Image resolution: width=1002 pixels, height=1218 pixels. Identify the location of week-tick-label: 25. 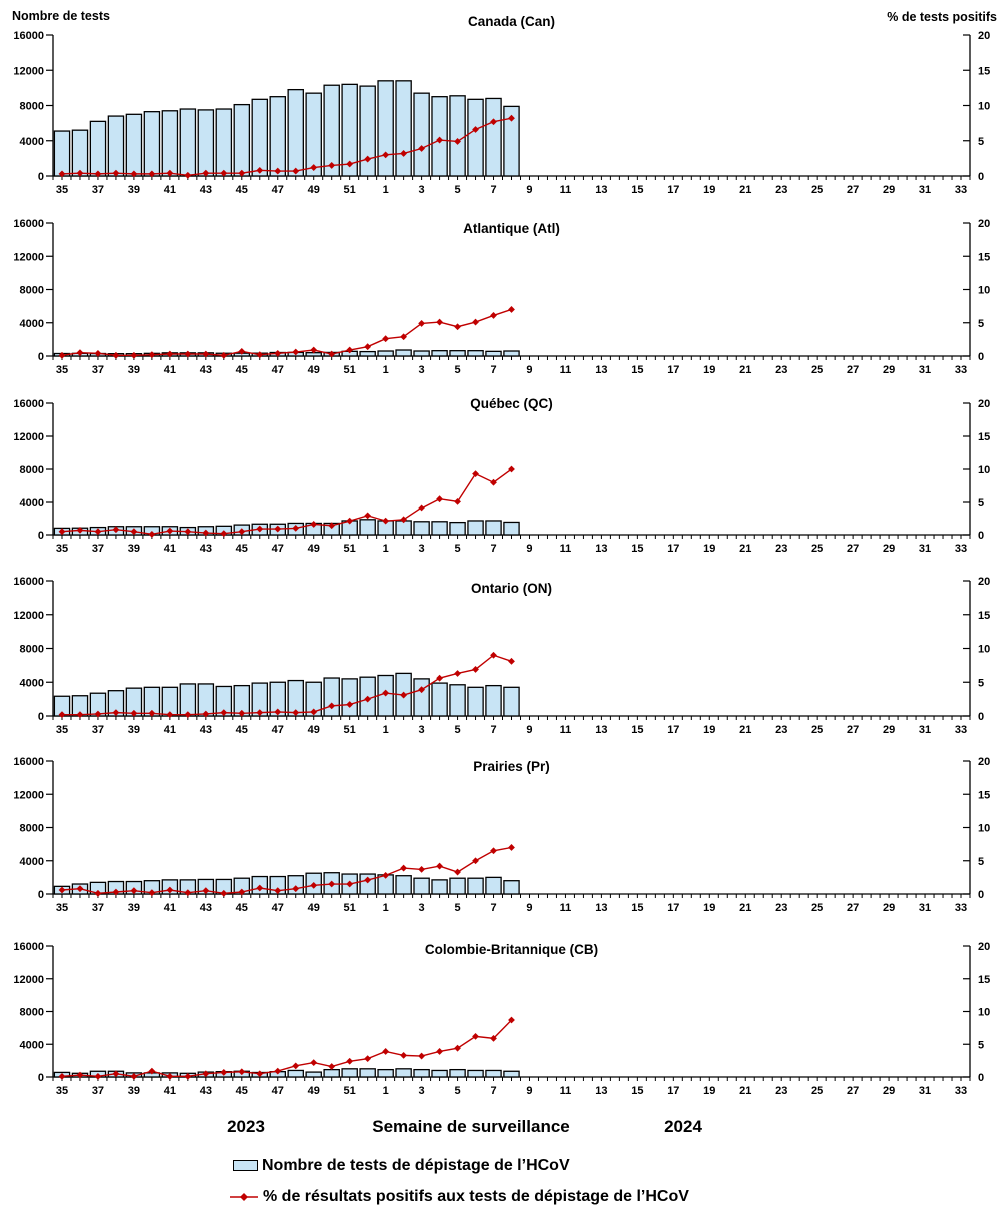
(817, 549).